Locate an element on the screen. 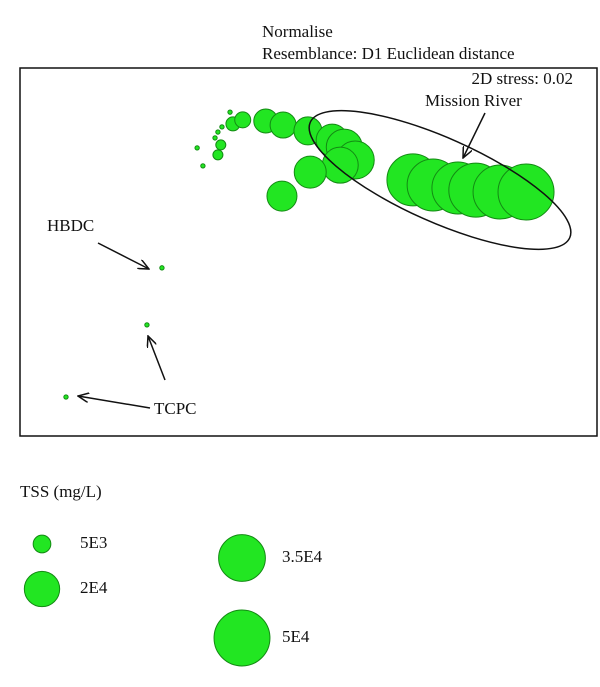  stress-label: 2D stress: 0.02 is located at coordinates (522, 78).